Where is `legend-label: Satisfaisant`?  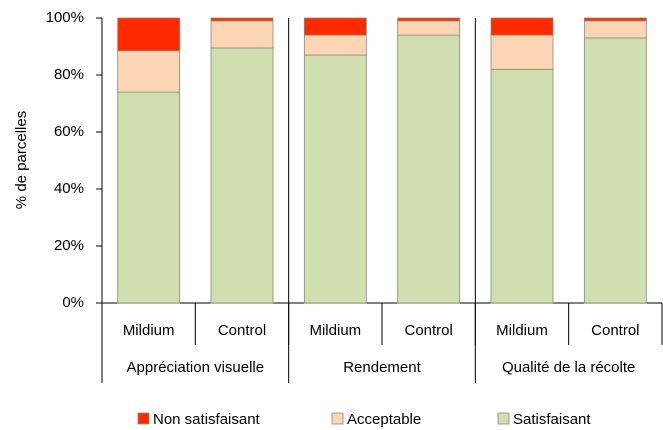
legend-label: Satisfaisant is located at coordinates (552, 419).